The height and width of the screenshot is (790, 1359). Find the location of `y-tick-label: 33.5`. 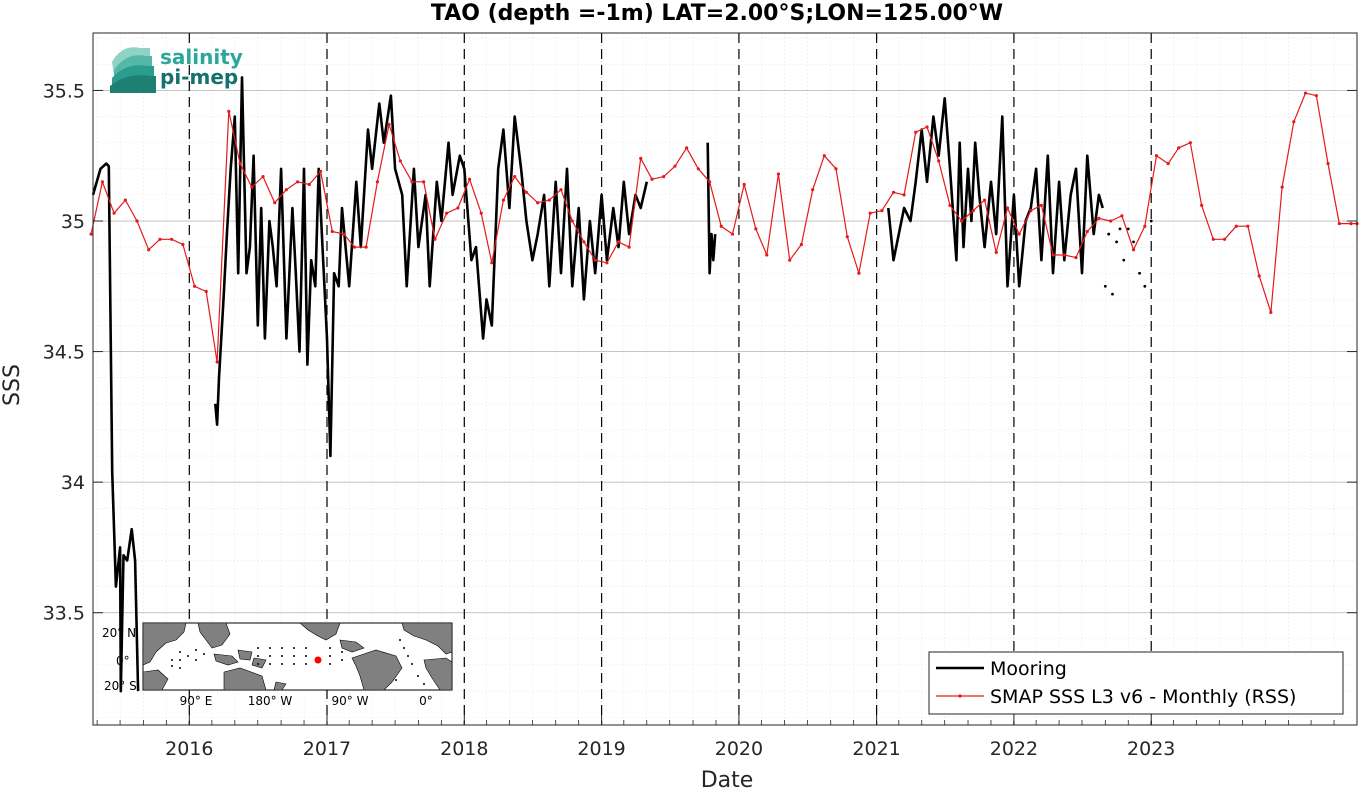

y-tick-label: 33.5 is located at coordinates (64, 614).